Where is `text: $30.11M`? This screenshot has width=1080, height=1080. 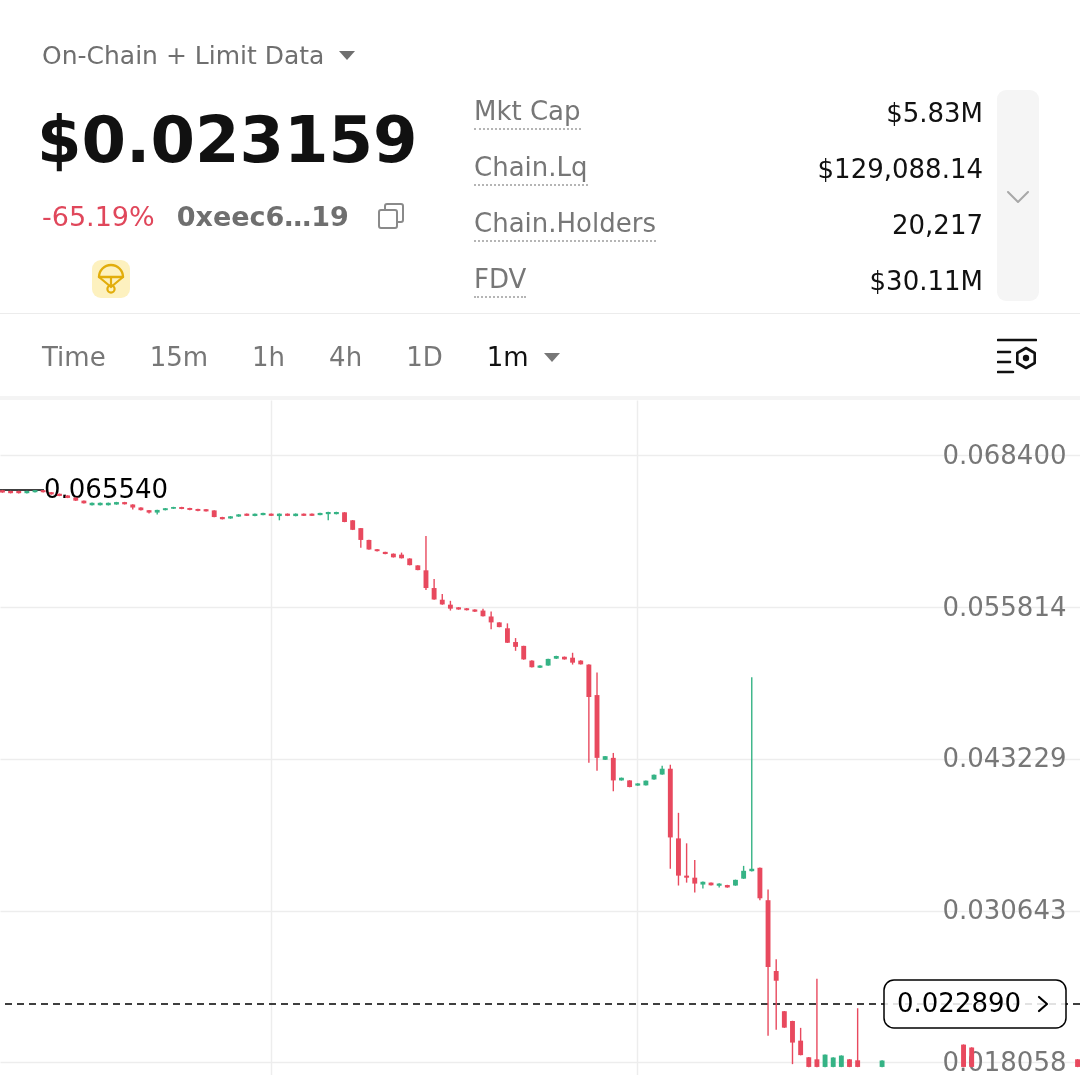
text: $30.11M is located at coordinates (926, 281).